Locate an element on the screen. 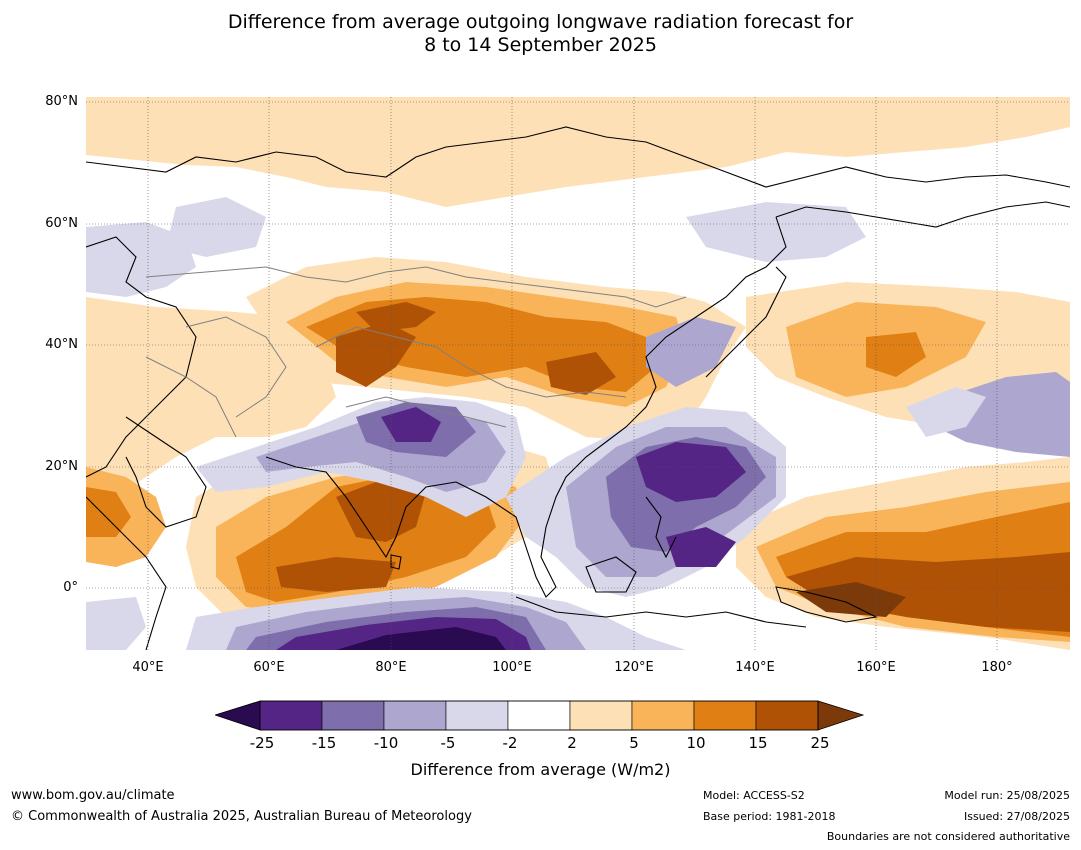 The height and width of the screenshot is (850, 1081). colorbar-outline is located at coordinates (539, 715).